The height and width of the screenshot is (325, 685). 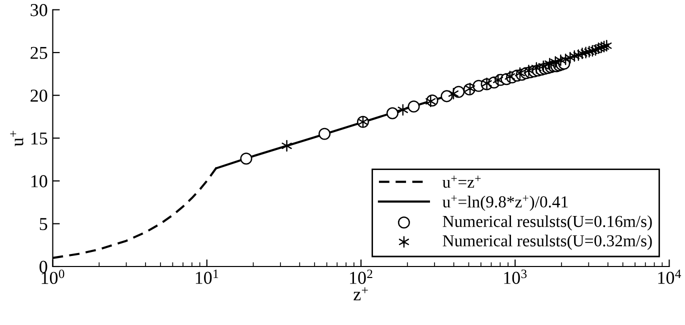 I want to click on y-axis-title: u$^{+}$, so click(x=17, y=138).